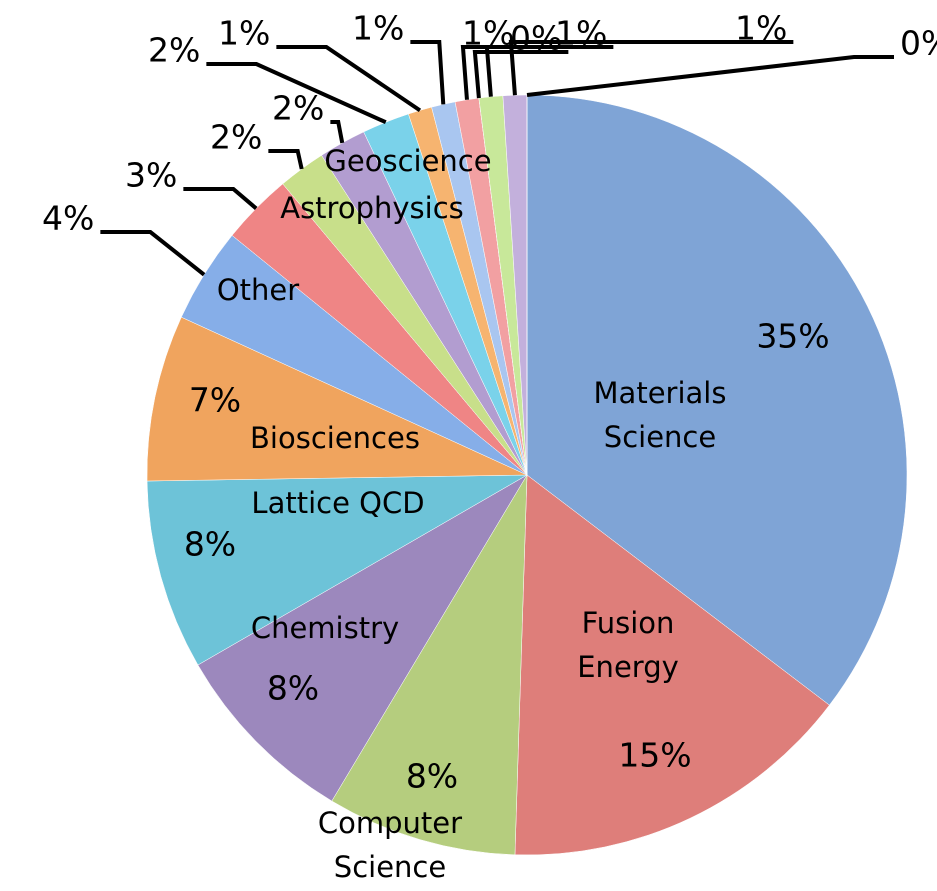  Describe the element at coordinates (660, 415) in the screenshot. I see `slice-name: Materials Science` at that location.